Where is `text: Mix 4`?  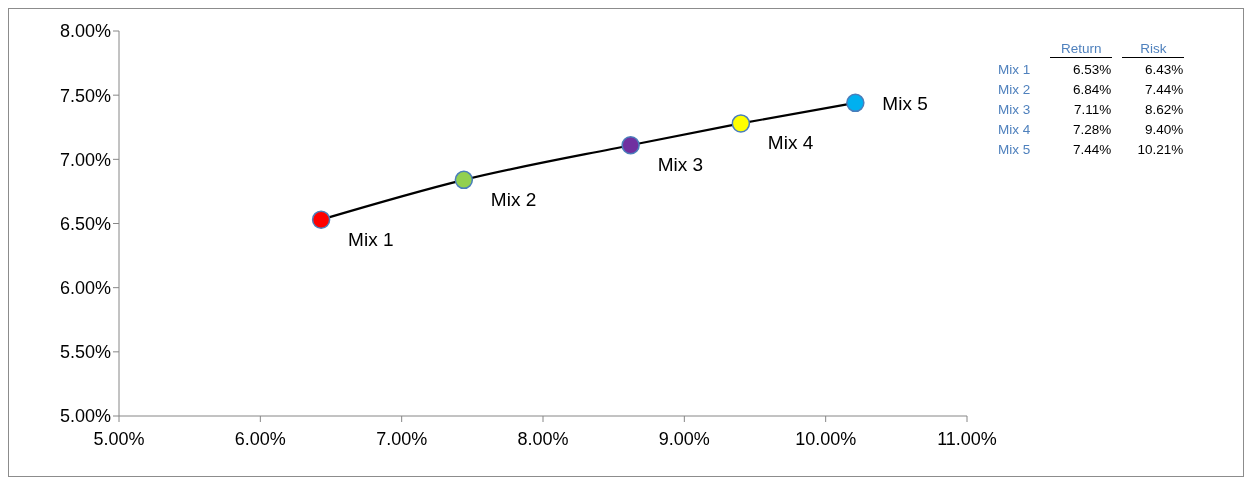 text: Mix 4 is located at coordinates (1014, 129).